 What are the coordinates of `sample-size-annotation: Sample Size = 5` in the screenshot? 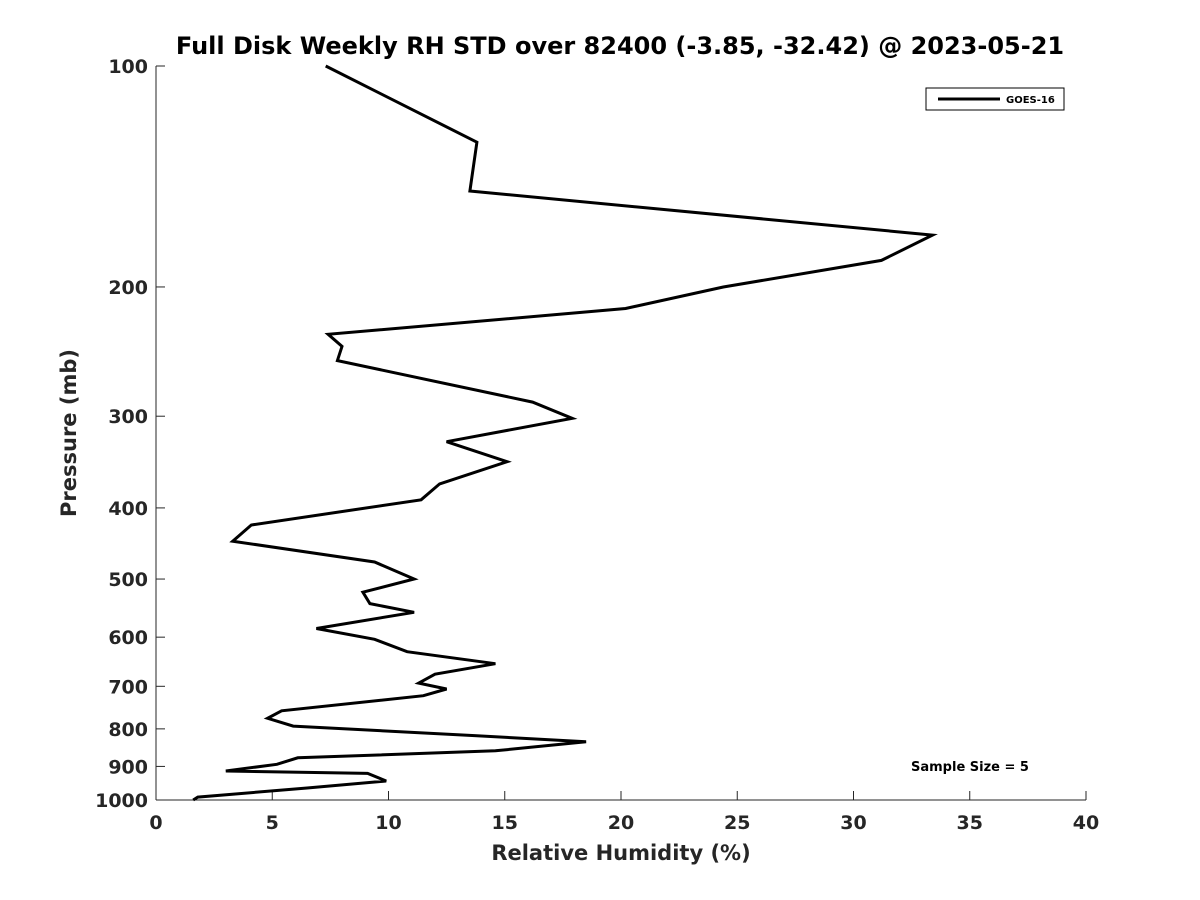 It's located at (970, 767).